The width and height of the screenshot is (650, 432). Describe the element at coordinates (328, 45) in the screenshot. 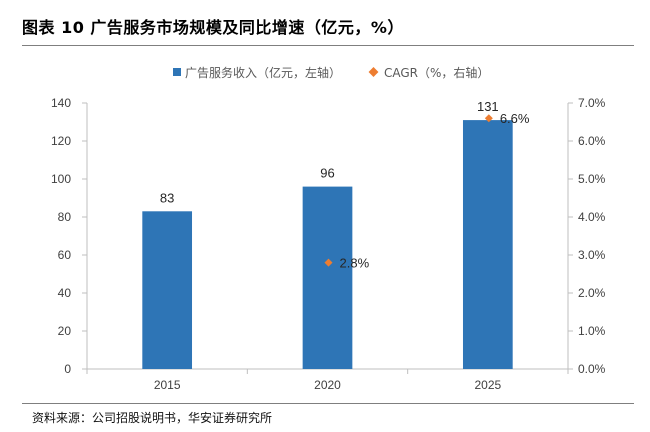

I see `title-divider` at that location.